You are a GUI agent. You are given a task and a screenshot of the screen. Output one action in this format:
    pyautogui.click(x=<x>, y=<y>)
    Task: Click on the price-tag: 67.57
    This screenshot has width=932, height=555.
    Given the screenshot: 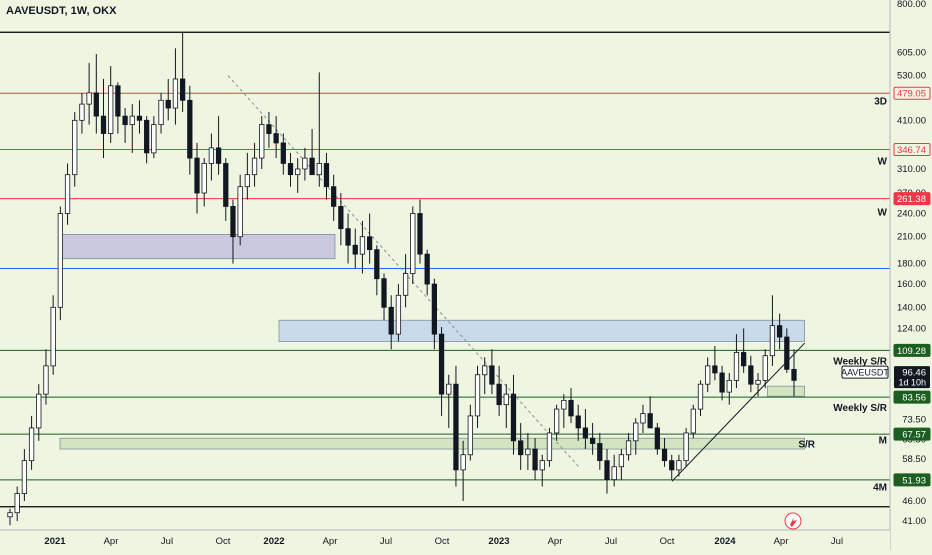 What is the action you would take?
    pyautogui.click(x=912, y=434)
    